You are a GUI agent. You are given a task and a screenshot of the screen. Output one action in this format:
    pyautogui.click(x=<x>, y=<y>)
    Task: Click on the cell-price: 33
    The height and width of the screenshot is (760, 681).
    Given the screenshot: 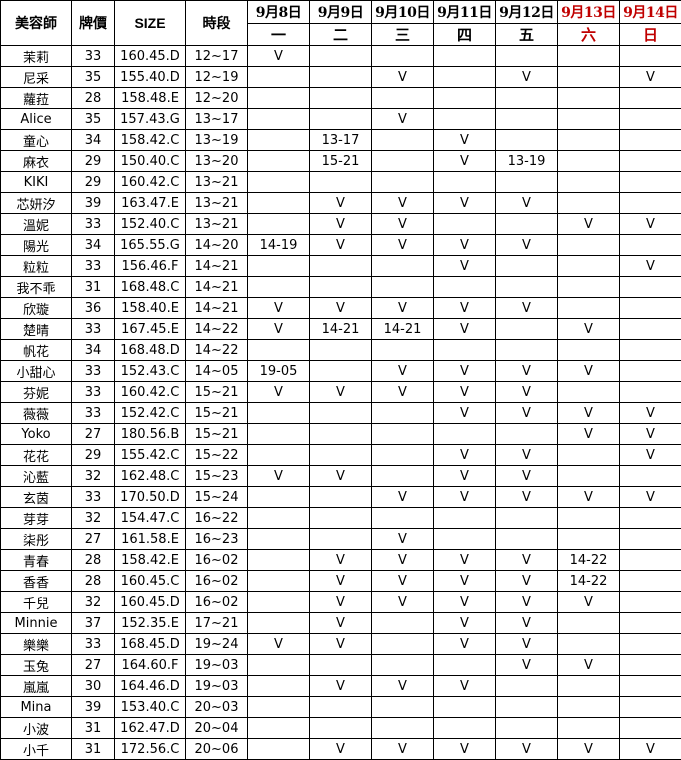 What is the action you would take?
    pyautogui.click(x=93, y=413)
    